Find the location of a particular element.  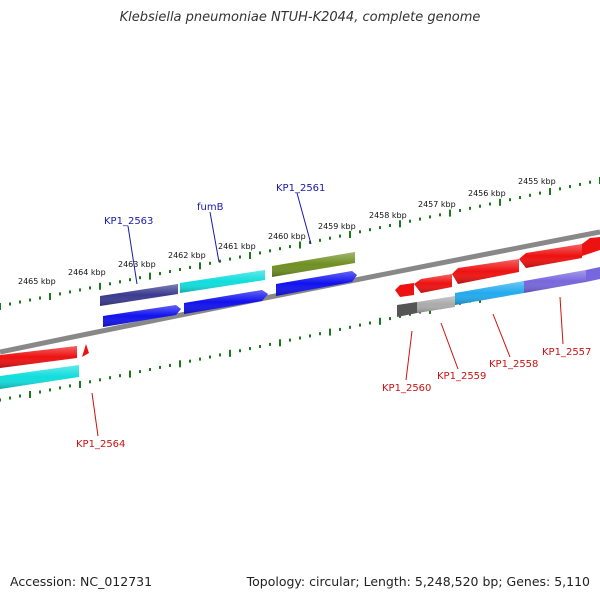

axis-label: 2461 kbp is located at coordinates (237, 246).